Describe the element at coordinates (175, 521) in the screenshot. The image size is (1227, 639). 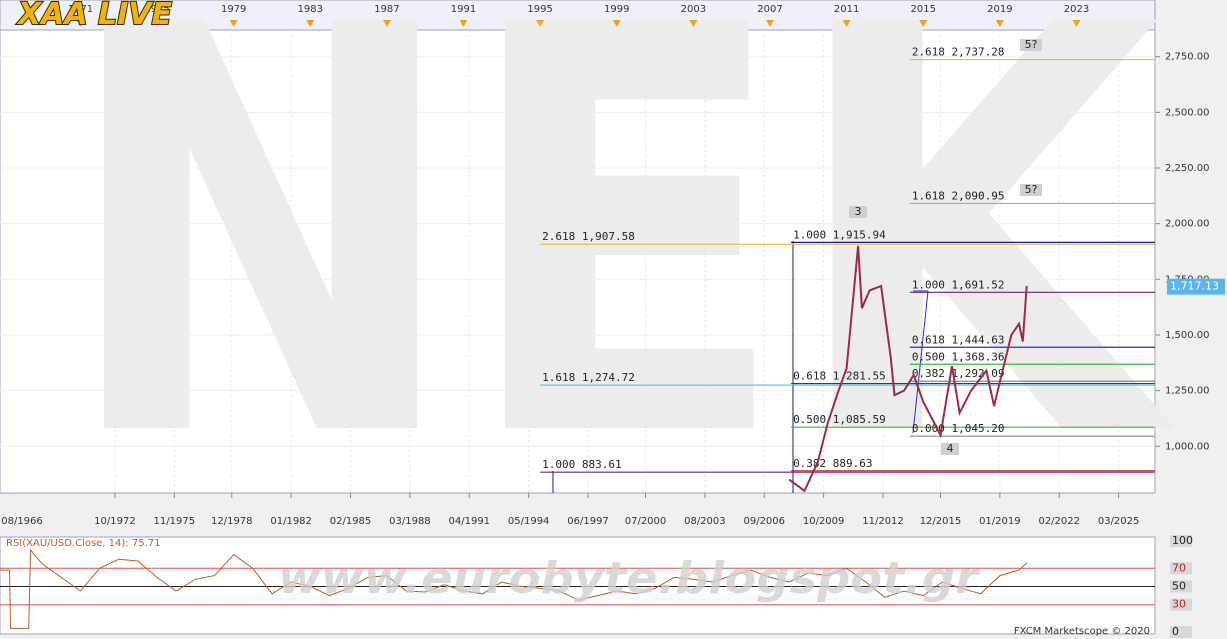
I see `x-tick-label: 11/1975` at that location.